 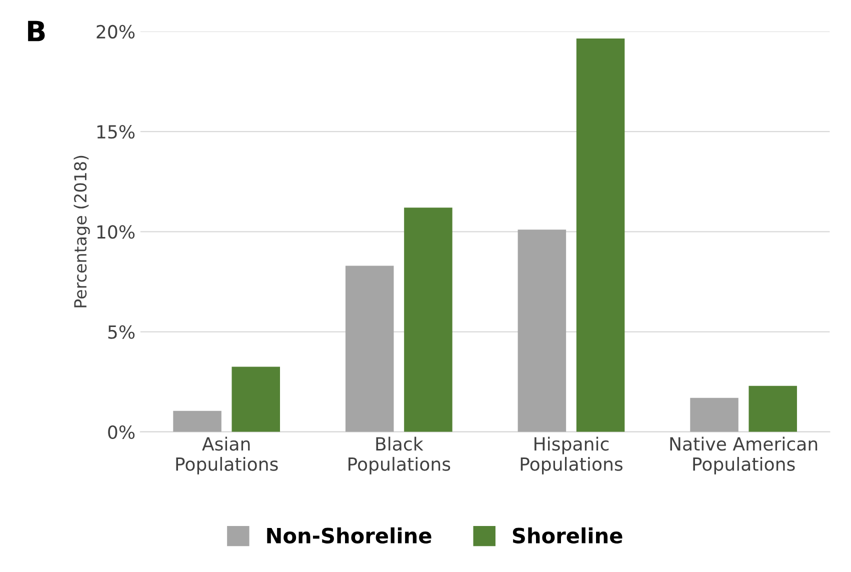 I want to click on x-tick-label: Native American Populations, so click(x=744, y=455).